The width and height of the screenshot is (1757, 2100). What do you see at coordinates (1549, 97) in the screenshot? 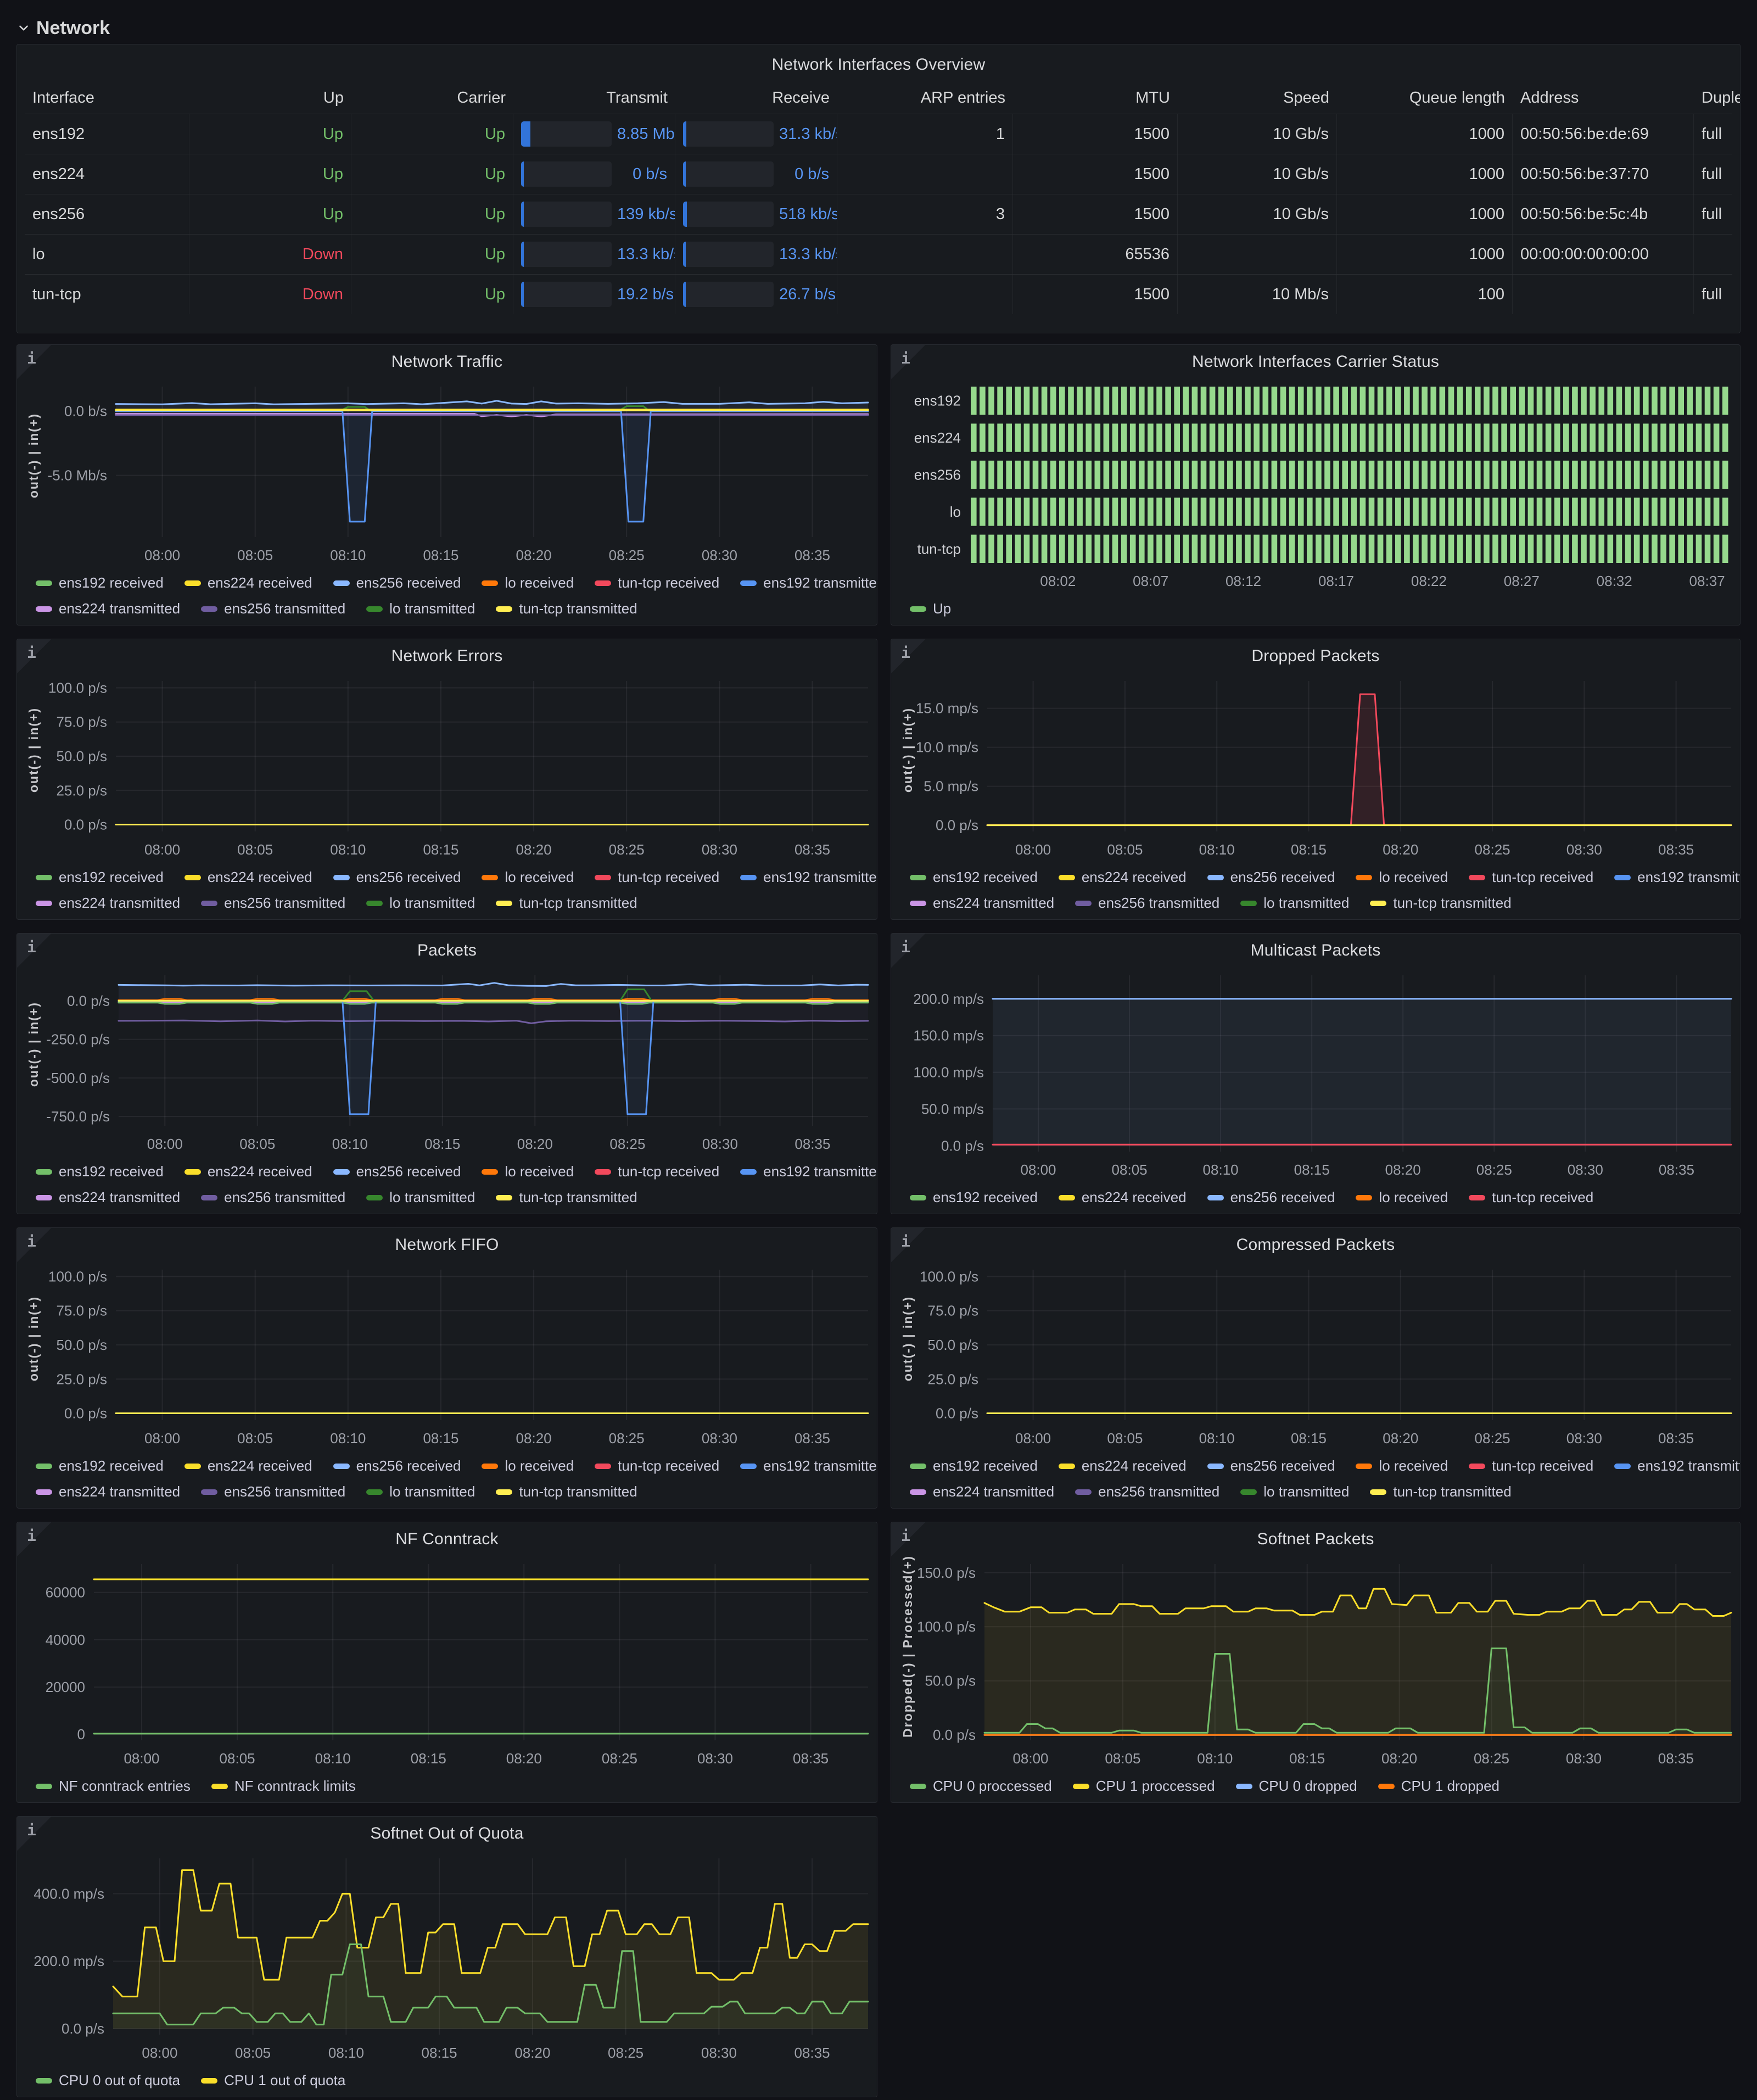
I see `column-header-address: Address` at bounding box center [1549, 97].